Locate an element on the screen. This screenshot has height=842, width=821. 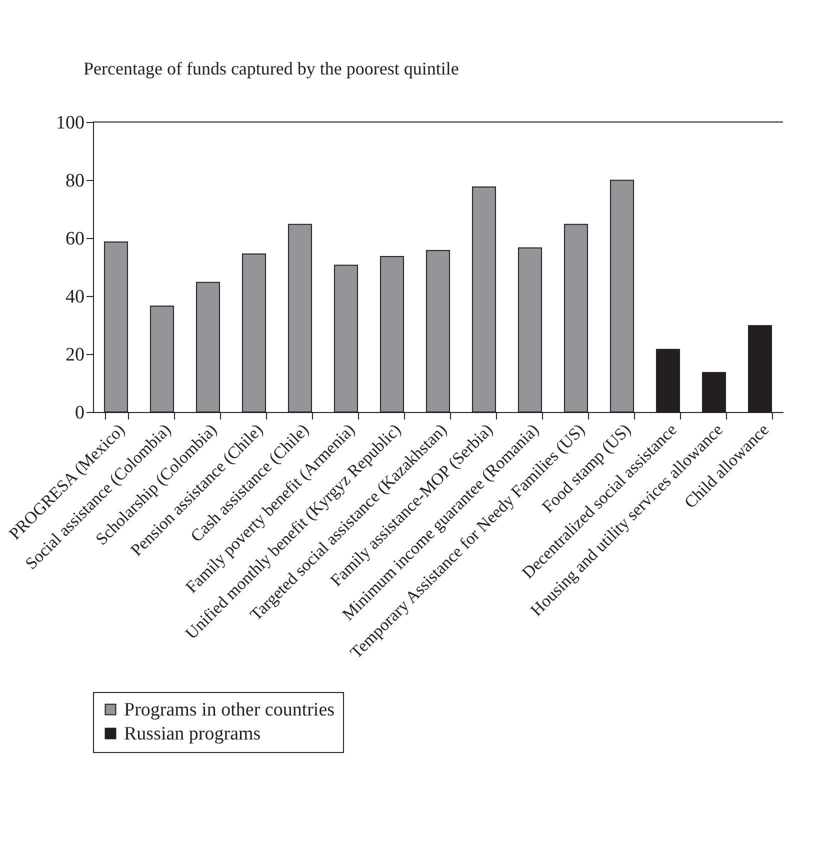
y-axis-title: Percentage of funds captured by the poorest quintile is located at coordinates (271, 68).